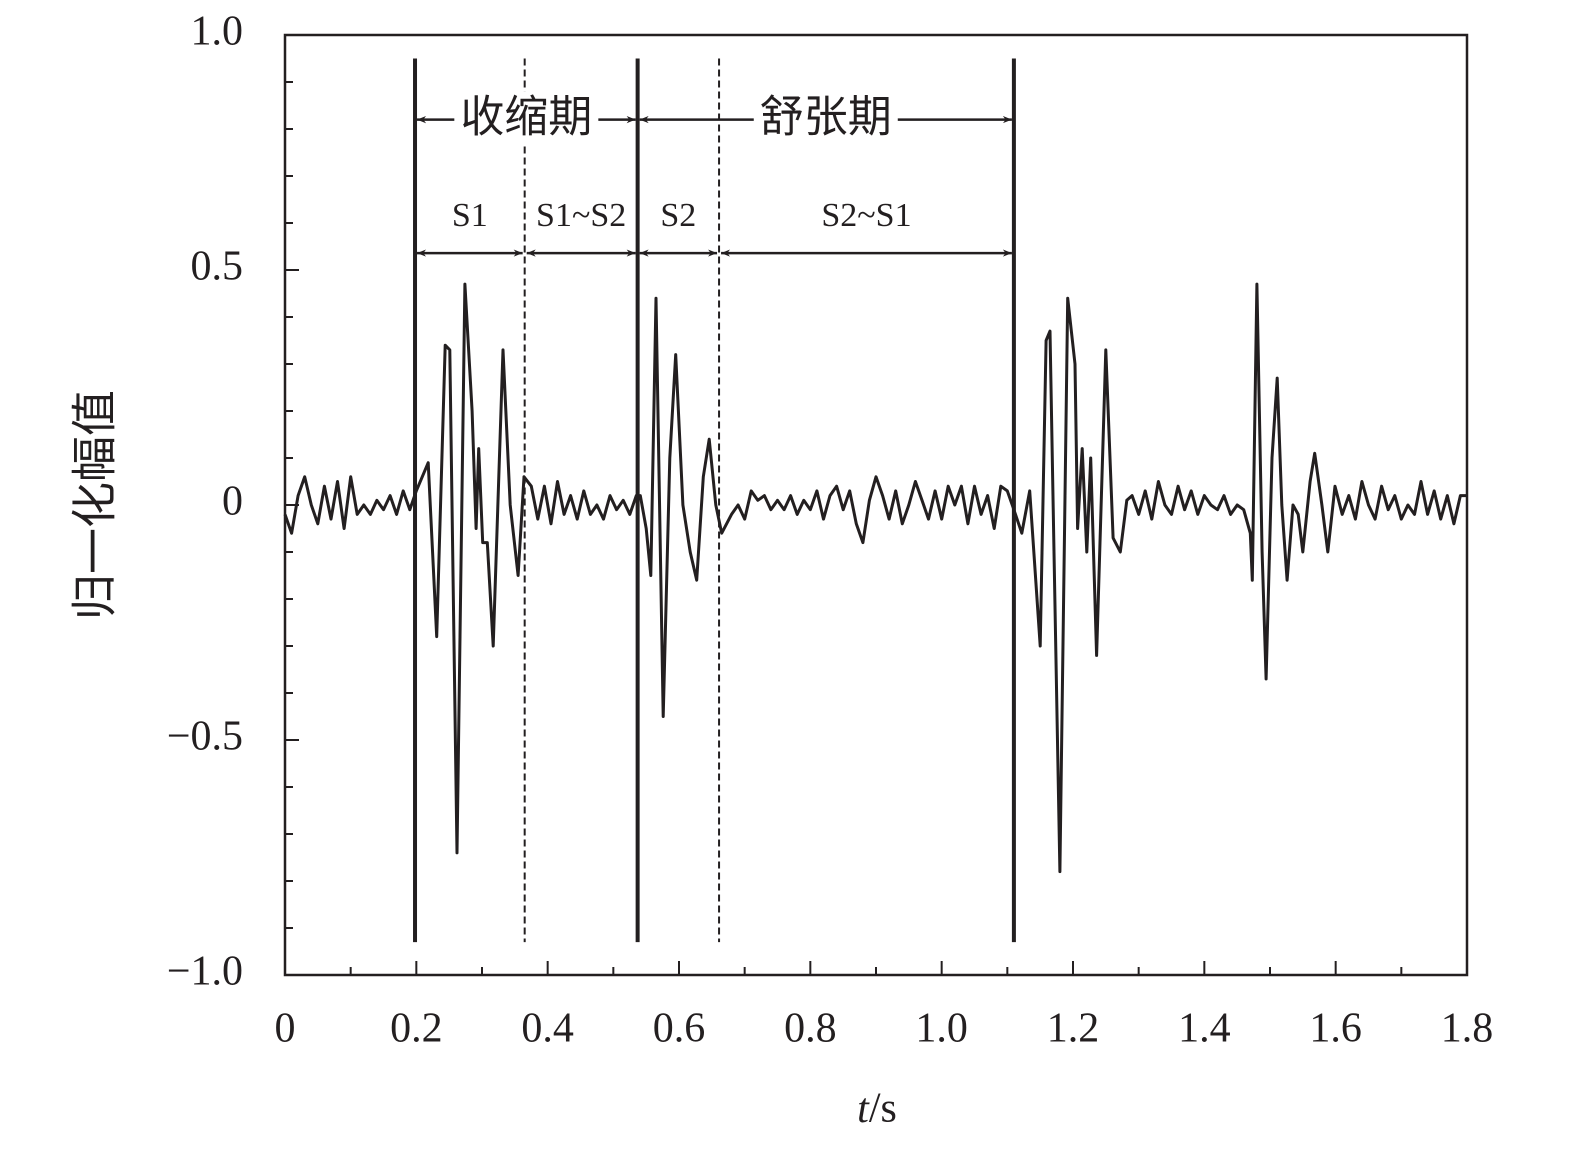  Describe the element at coordinates (205, 737) in the screenshot. I see `y-tick-label: −0.5` at that location.